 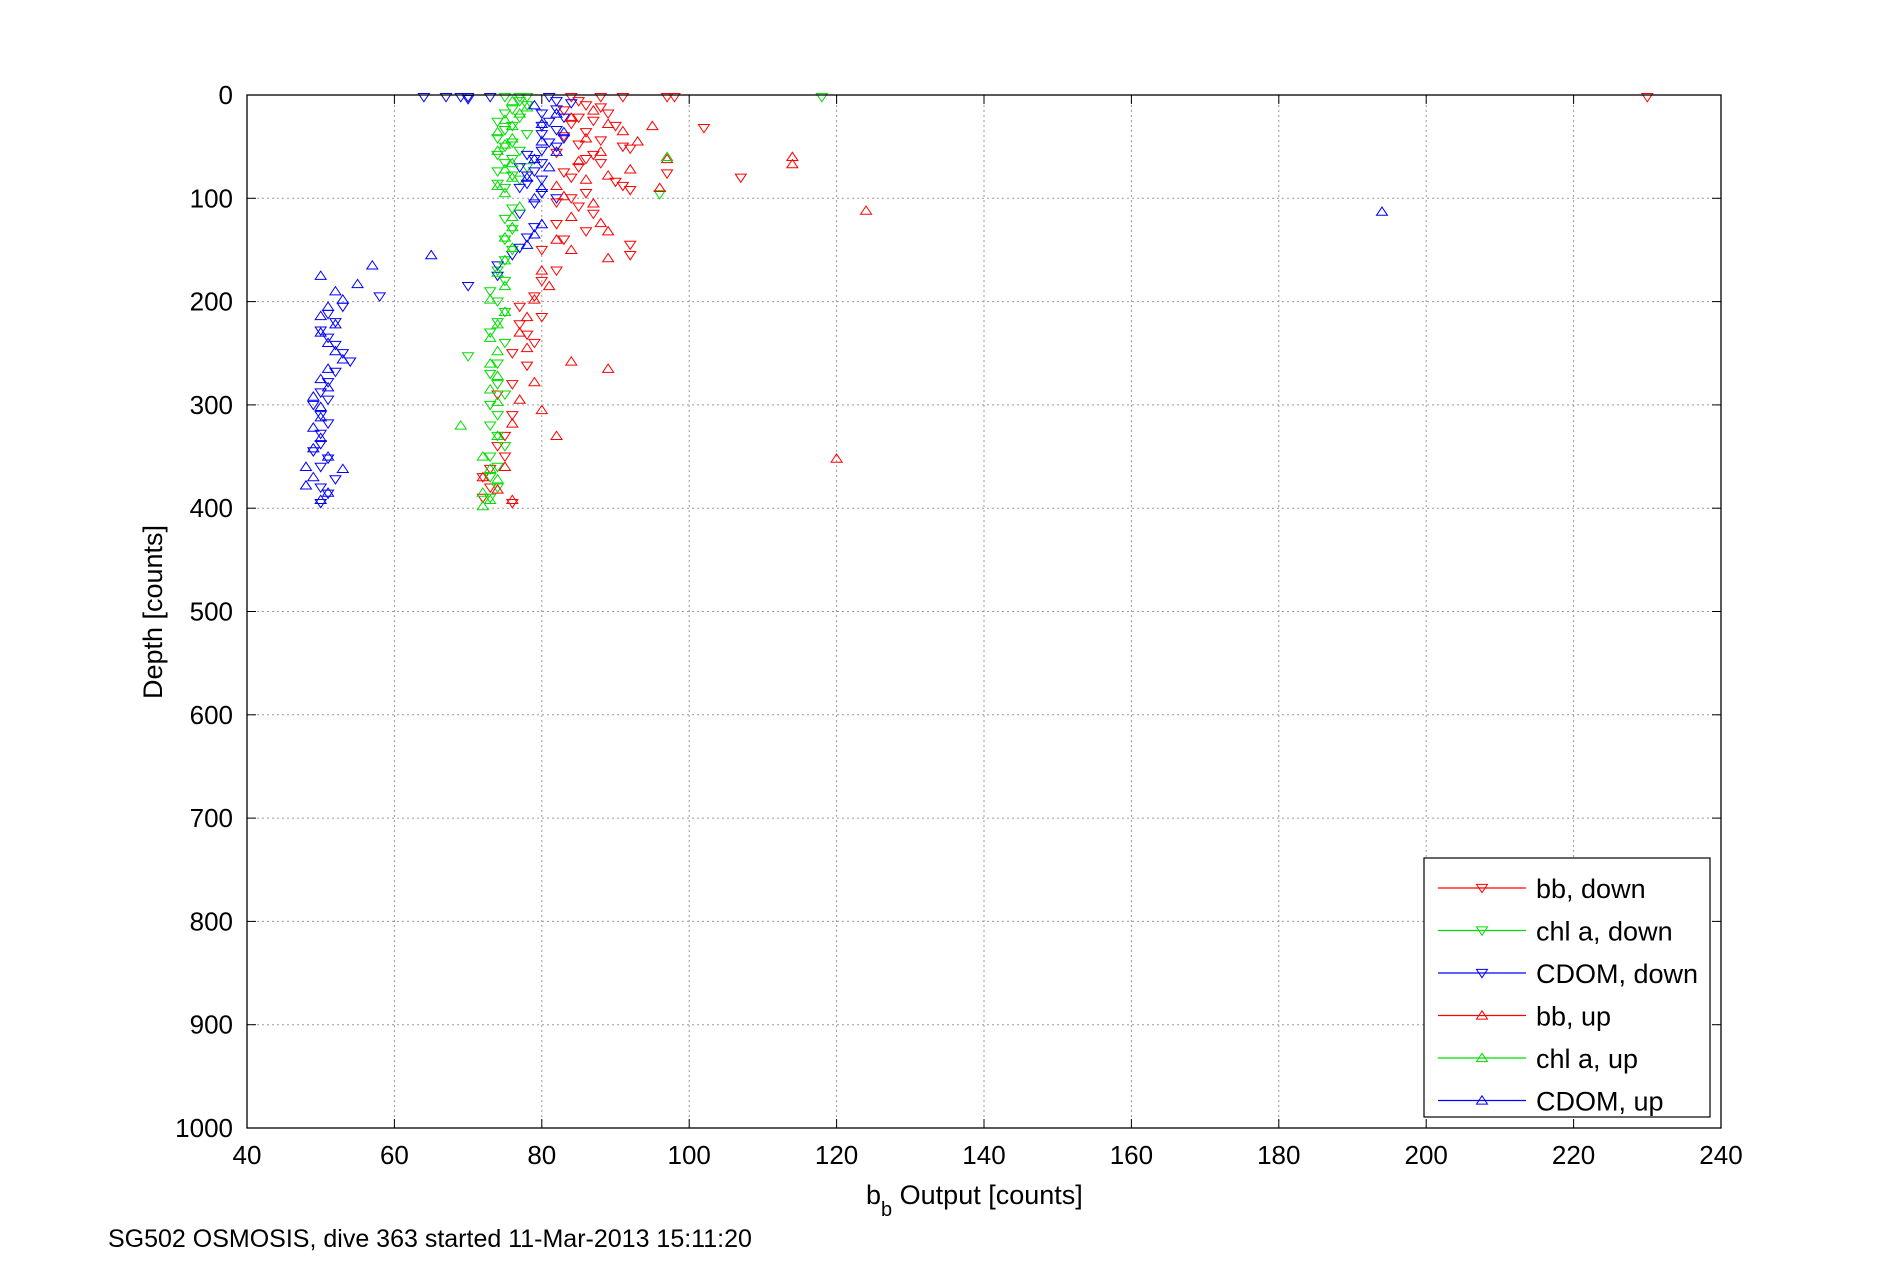 I want to click on y-tick-label: 1000, so click(x=204, y=1128).